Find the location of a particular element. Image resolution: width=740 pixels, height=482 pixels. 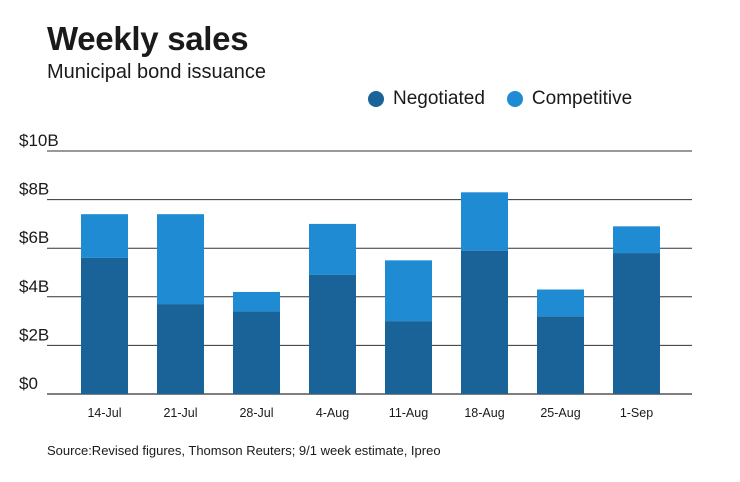

x-tick-label: 25-Aug is located at coordinates (560, 413).